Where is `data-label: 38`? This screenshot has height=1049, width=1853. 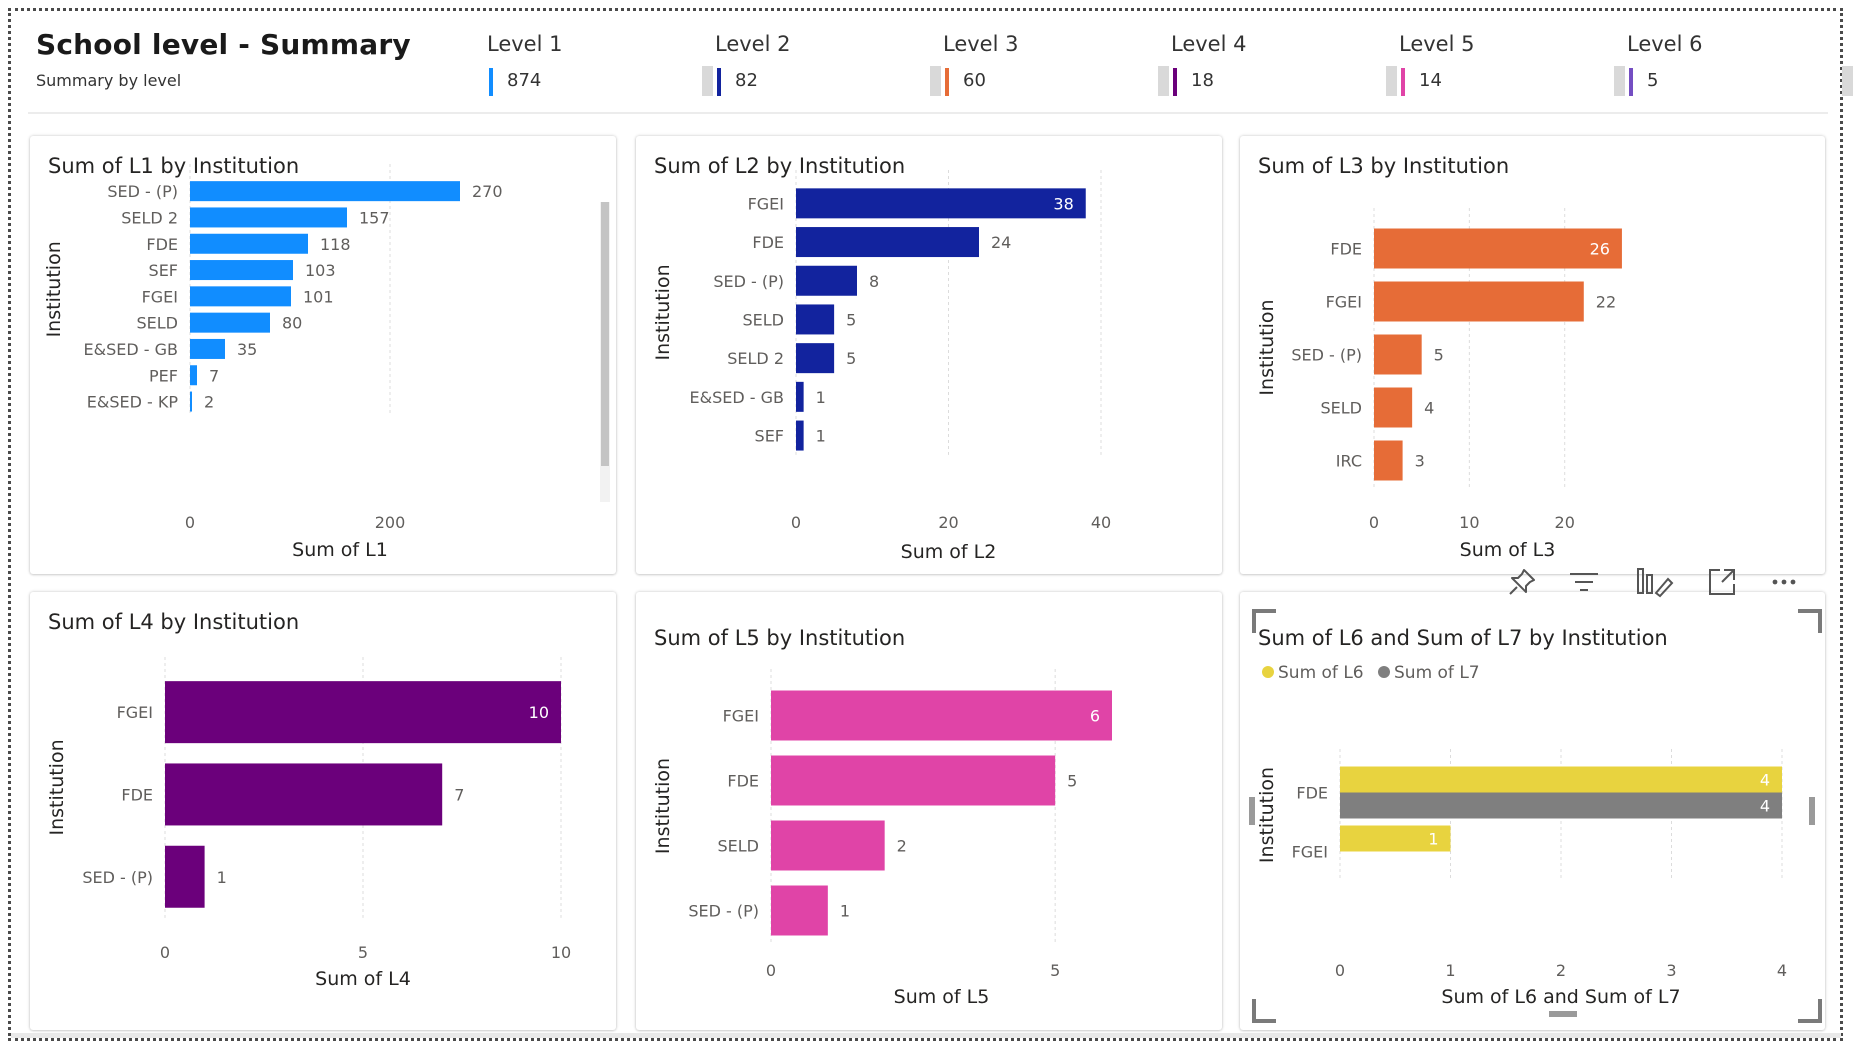
data-label: 38 is located at coordinates (1063, 203).